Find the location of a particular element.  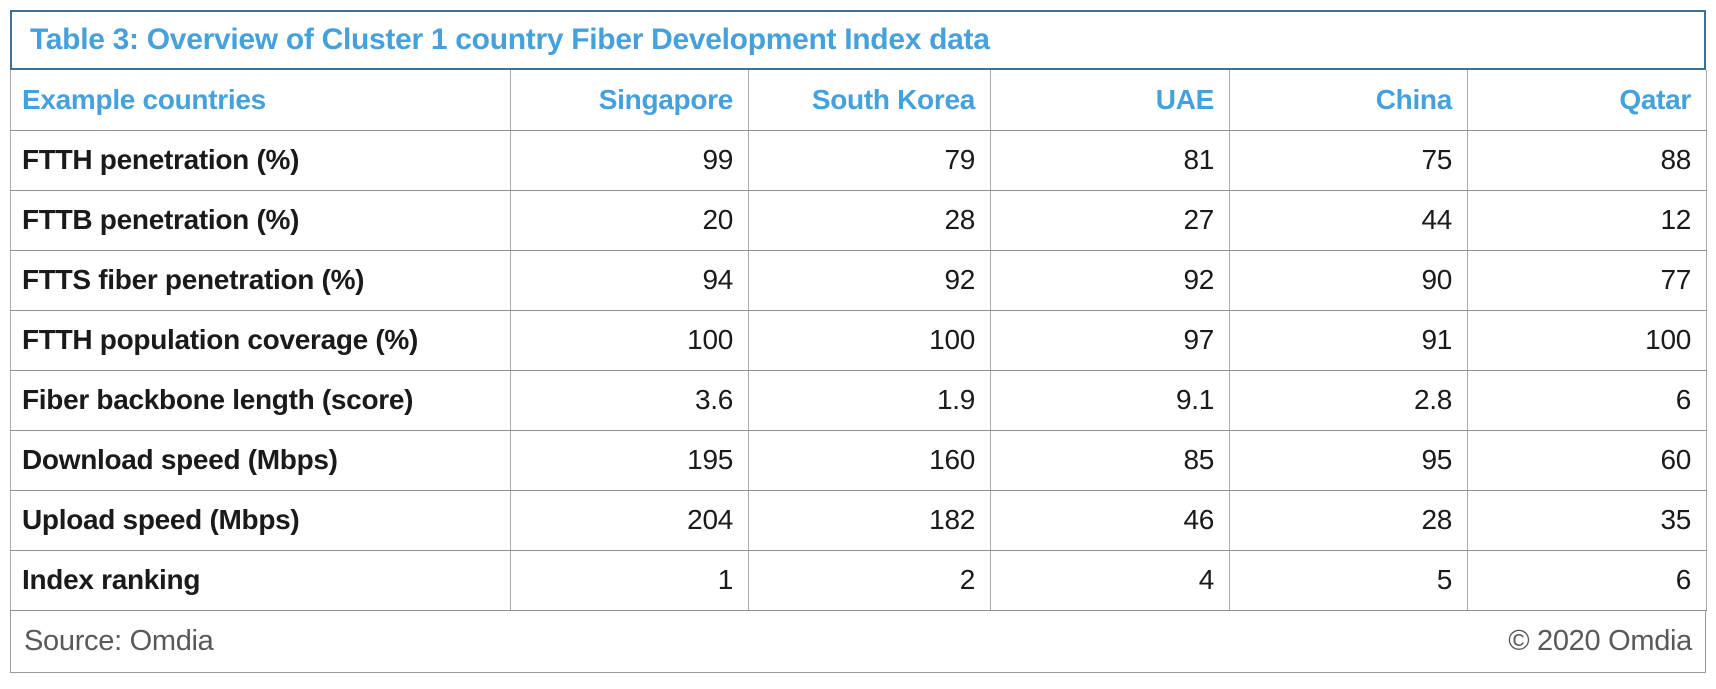

cell-value: 79 is located at coordinates (869, 160).